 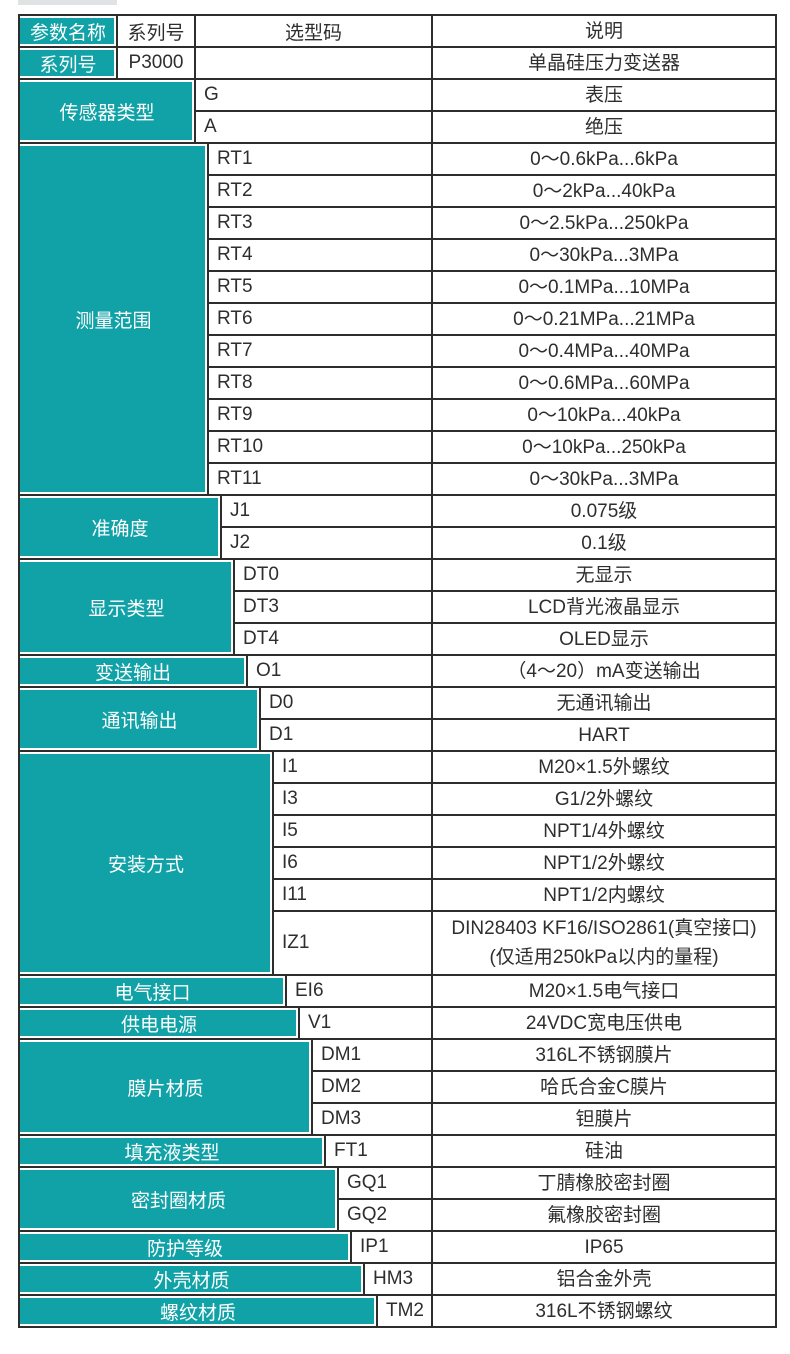 What do you see at coordinates (604, 767) in the screenshot?
I see `desc-line: M20×1.5外螺纹` at bounding box center [604, 767].